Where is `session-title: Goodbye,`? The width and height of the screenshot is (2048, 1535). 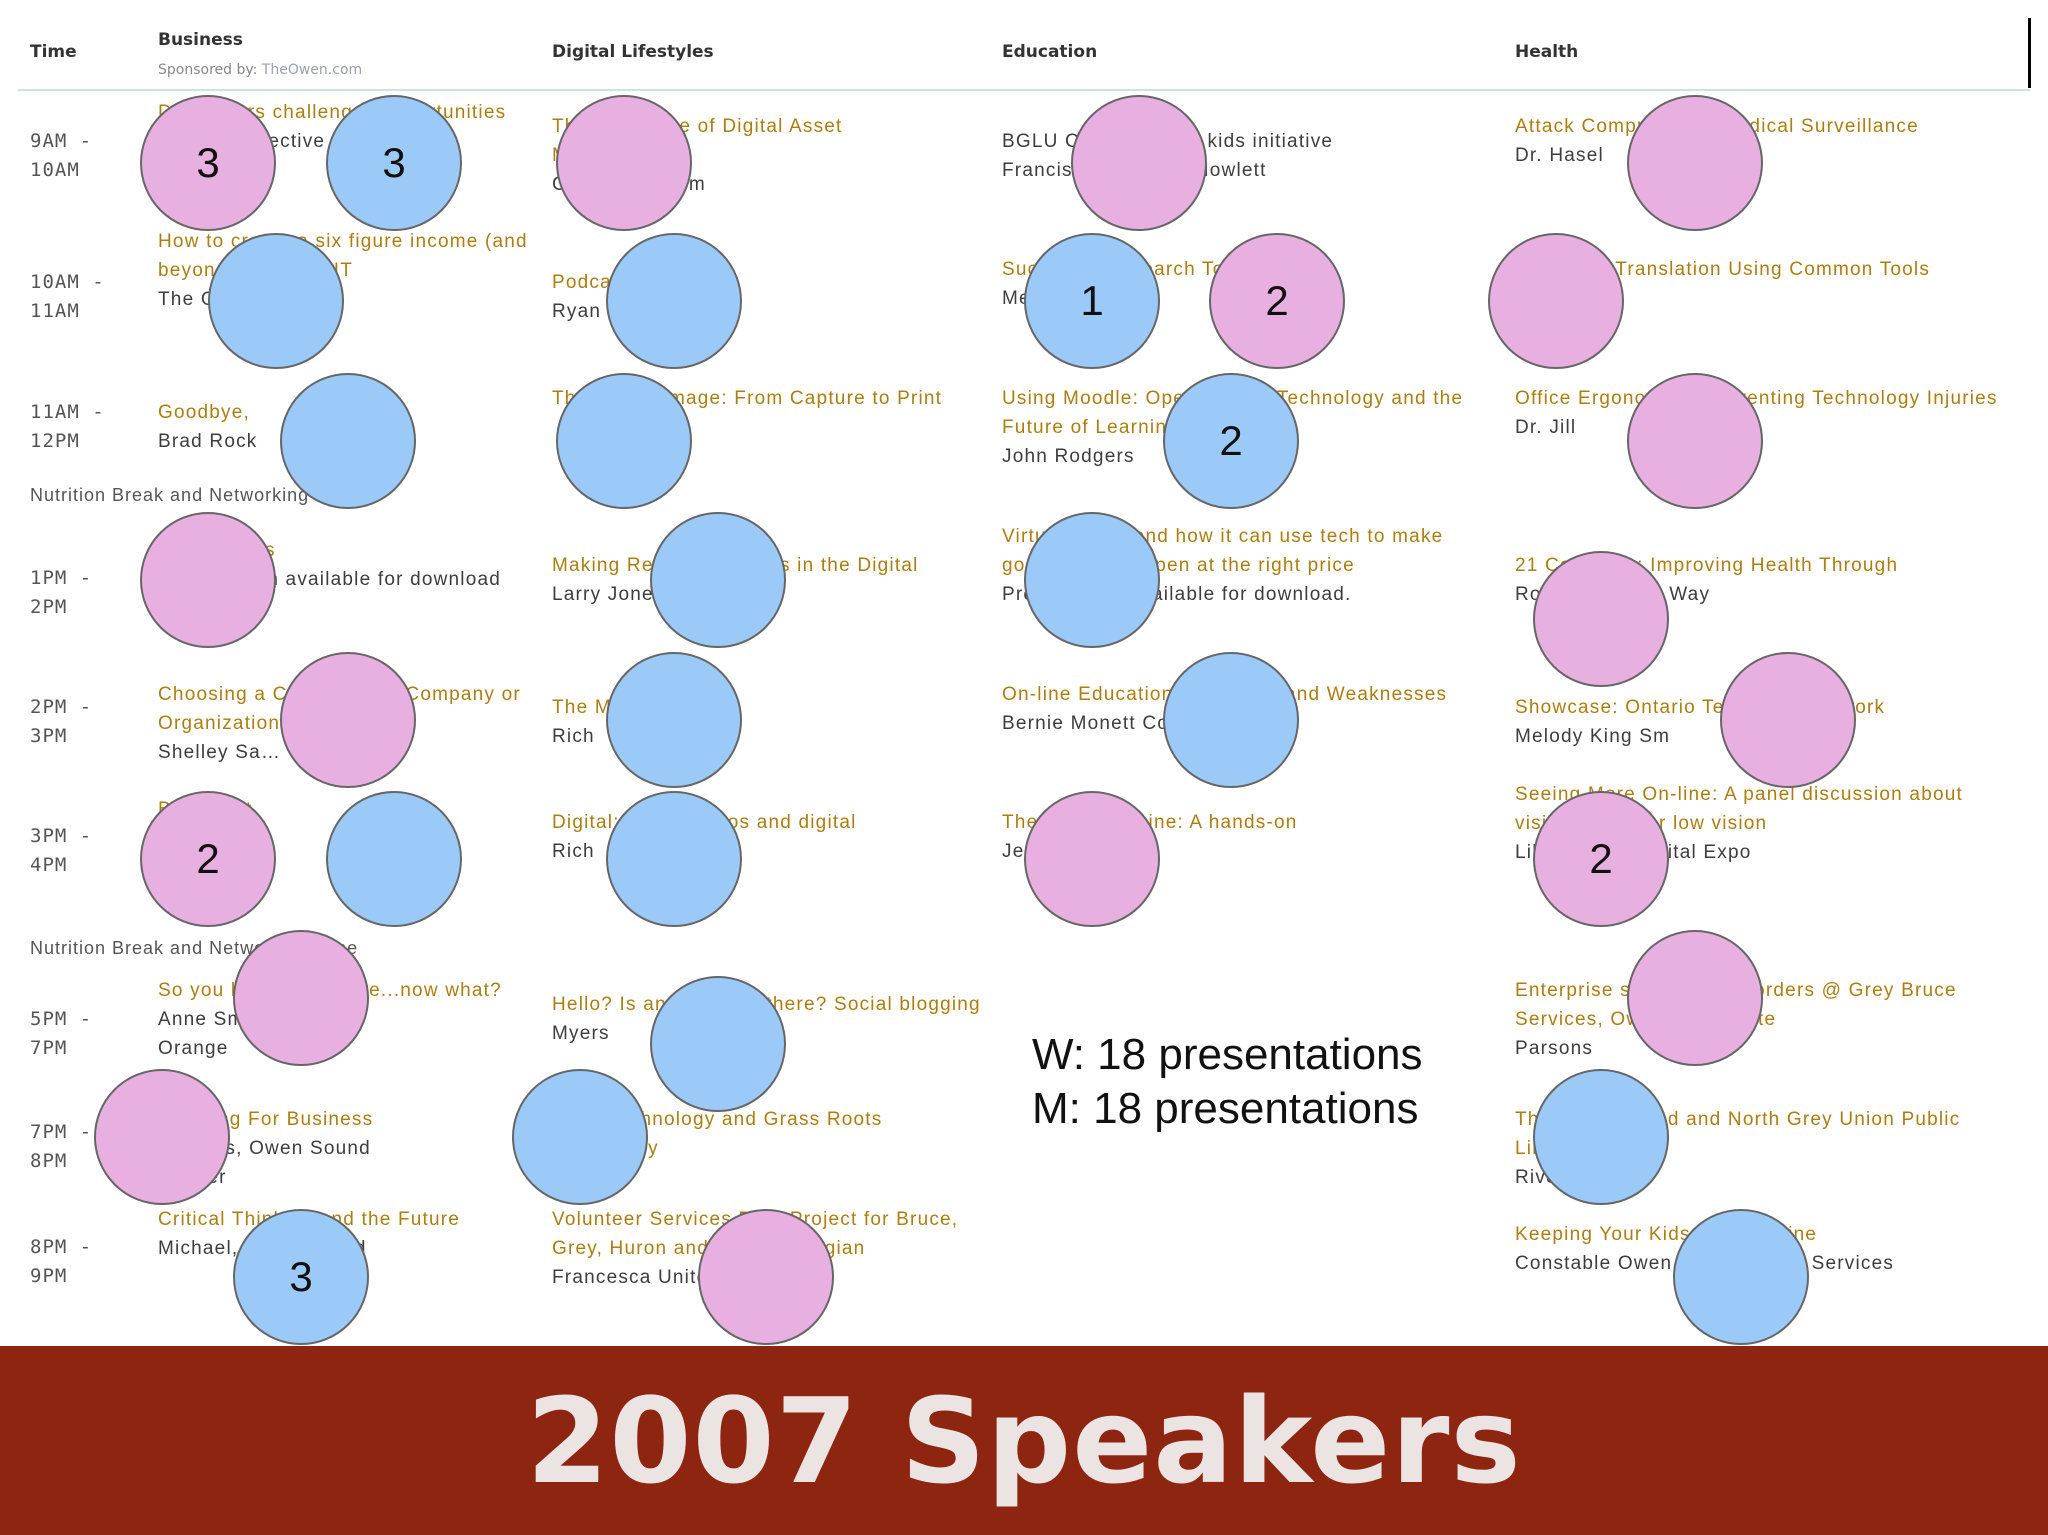
session-title: Goodbye, is located at coordinates (204, 412).